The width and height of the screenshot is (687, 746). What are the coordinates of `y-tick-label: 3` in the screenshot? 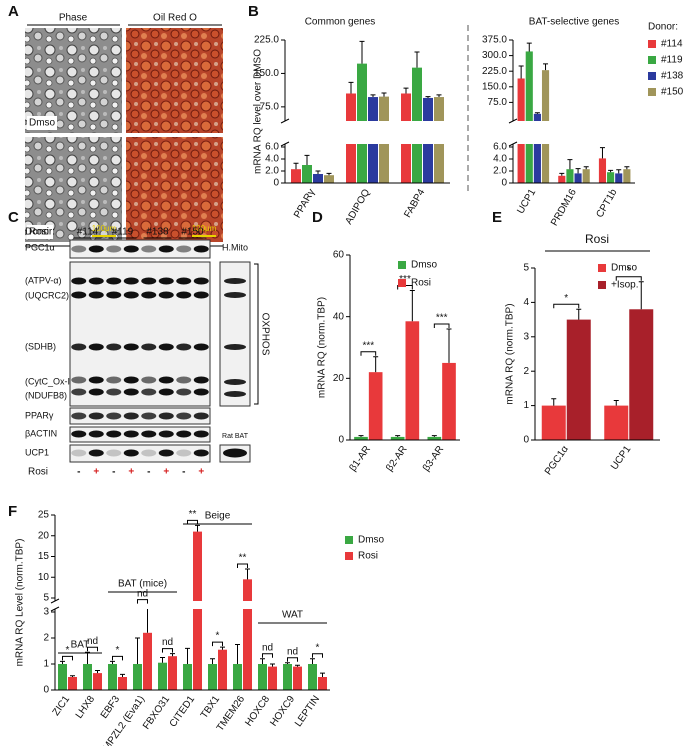 It's located at (46, 612).